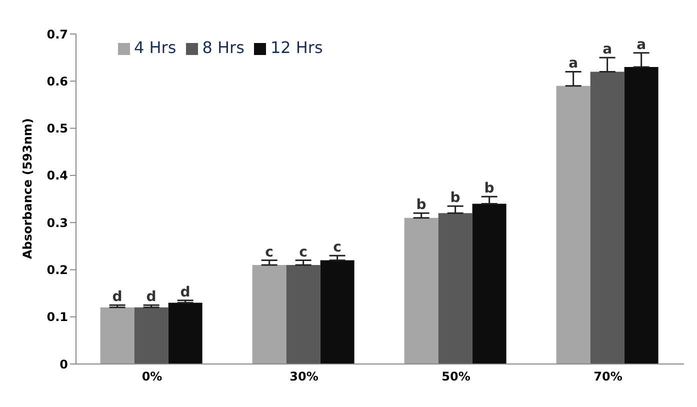  I want to click on legend-label: 8 Hrs, so click(223, 47).